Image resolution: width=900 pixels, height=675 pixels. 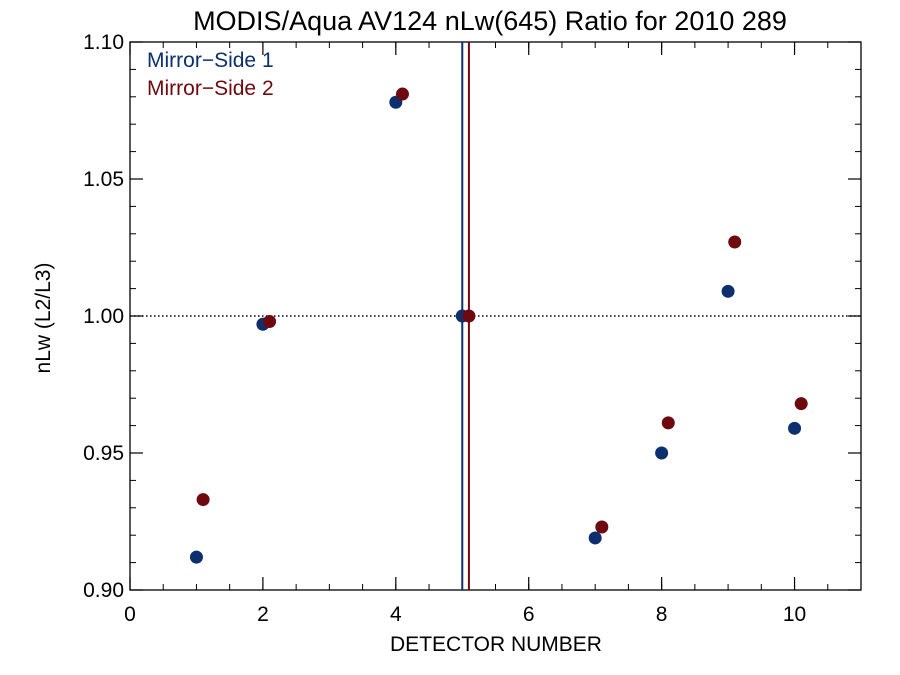 I want to click on x-tick-label: 4, so click(x=396, y=614).